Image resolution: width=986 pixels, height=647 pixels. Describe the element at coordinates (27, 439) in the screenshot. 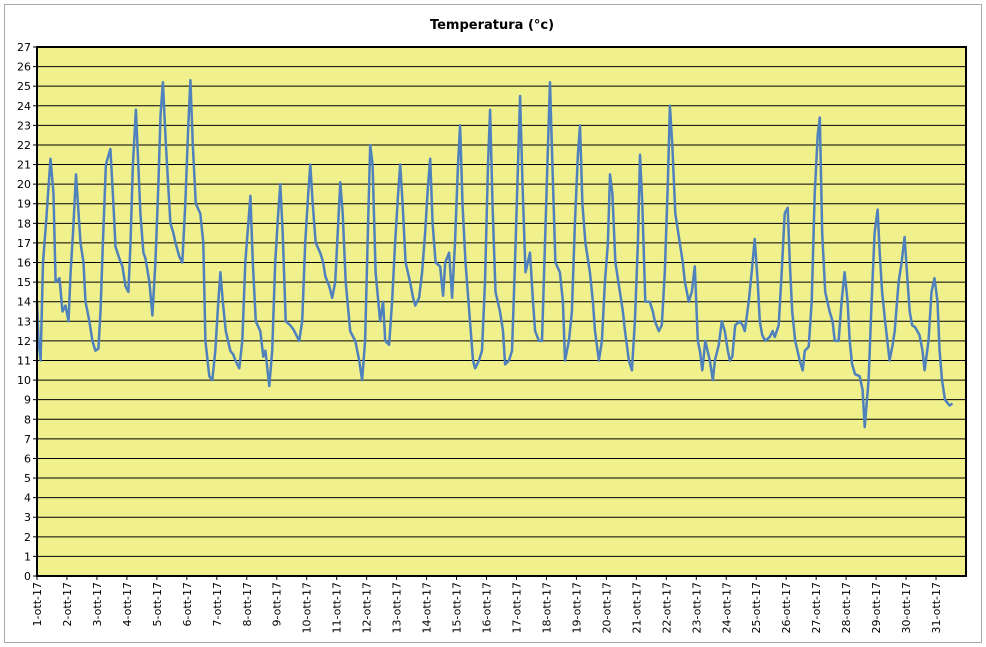

I see `y-tick-label: 7` at that location.